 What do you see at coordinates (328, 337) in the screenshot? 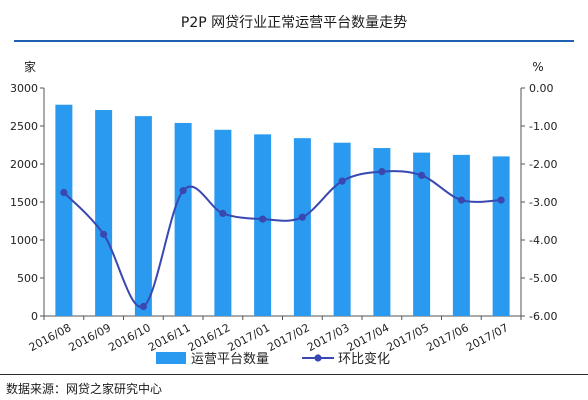
I see `x-tick-label: 2017/03` at bounding box center [328, 337].